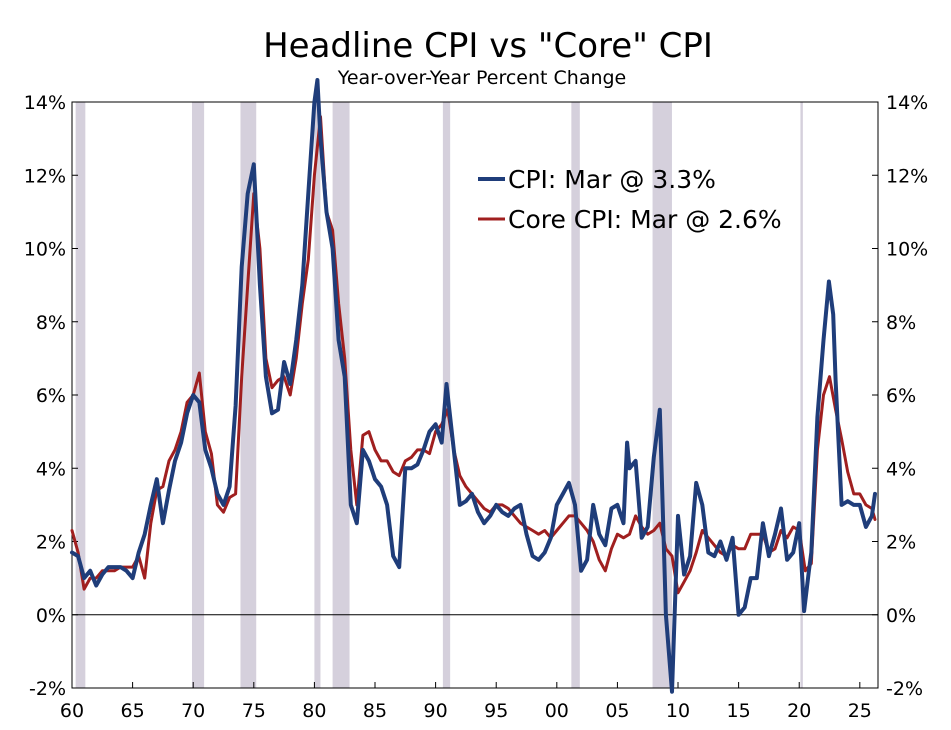  I want to click on x-tick-label: 15, so click(739, 711).